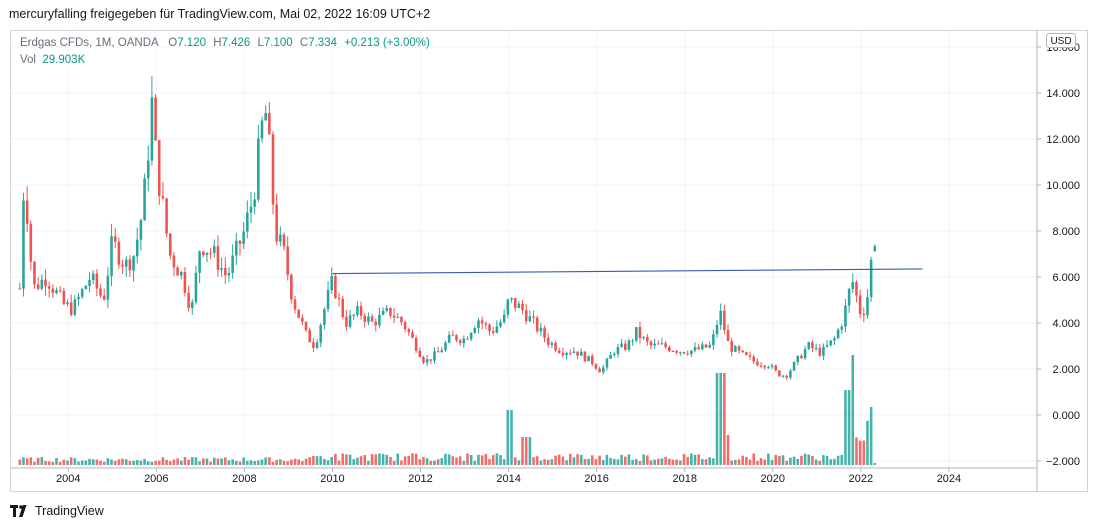 The width and height of the screenshot is (1100, 527). I want to click on currency-button: USD, so click(1061, 40).